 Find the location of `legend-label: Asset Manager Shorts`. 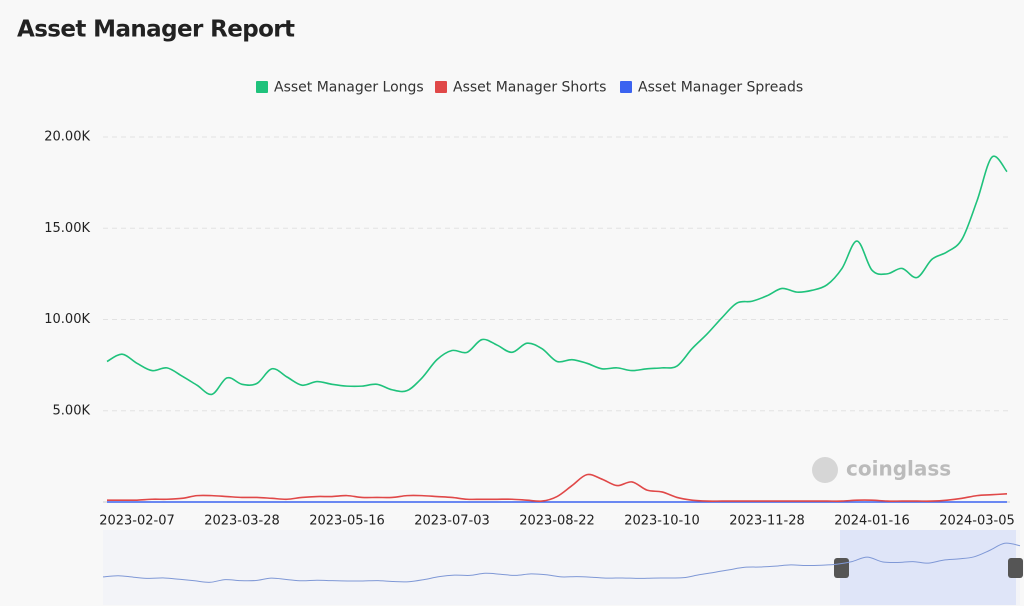

legend-label: Asset Manager Shorts is located at coordinates (529, 88).